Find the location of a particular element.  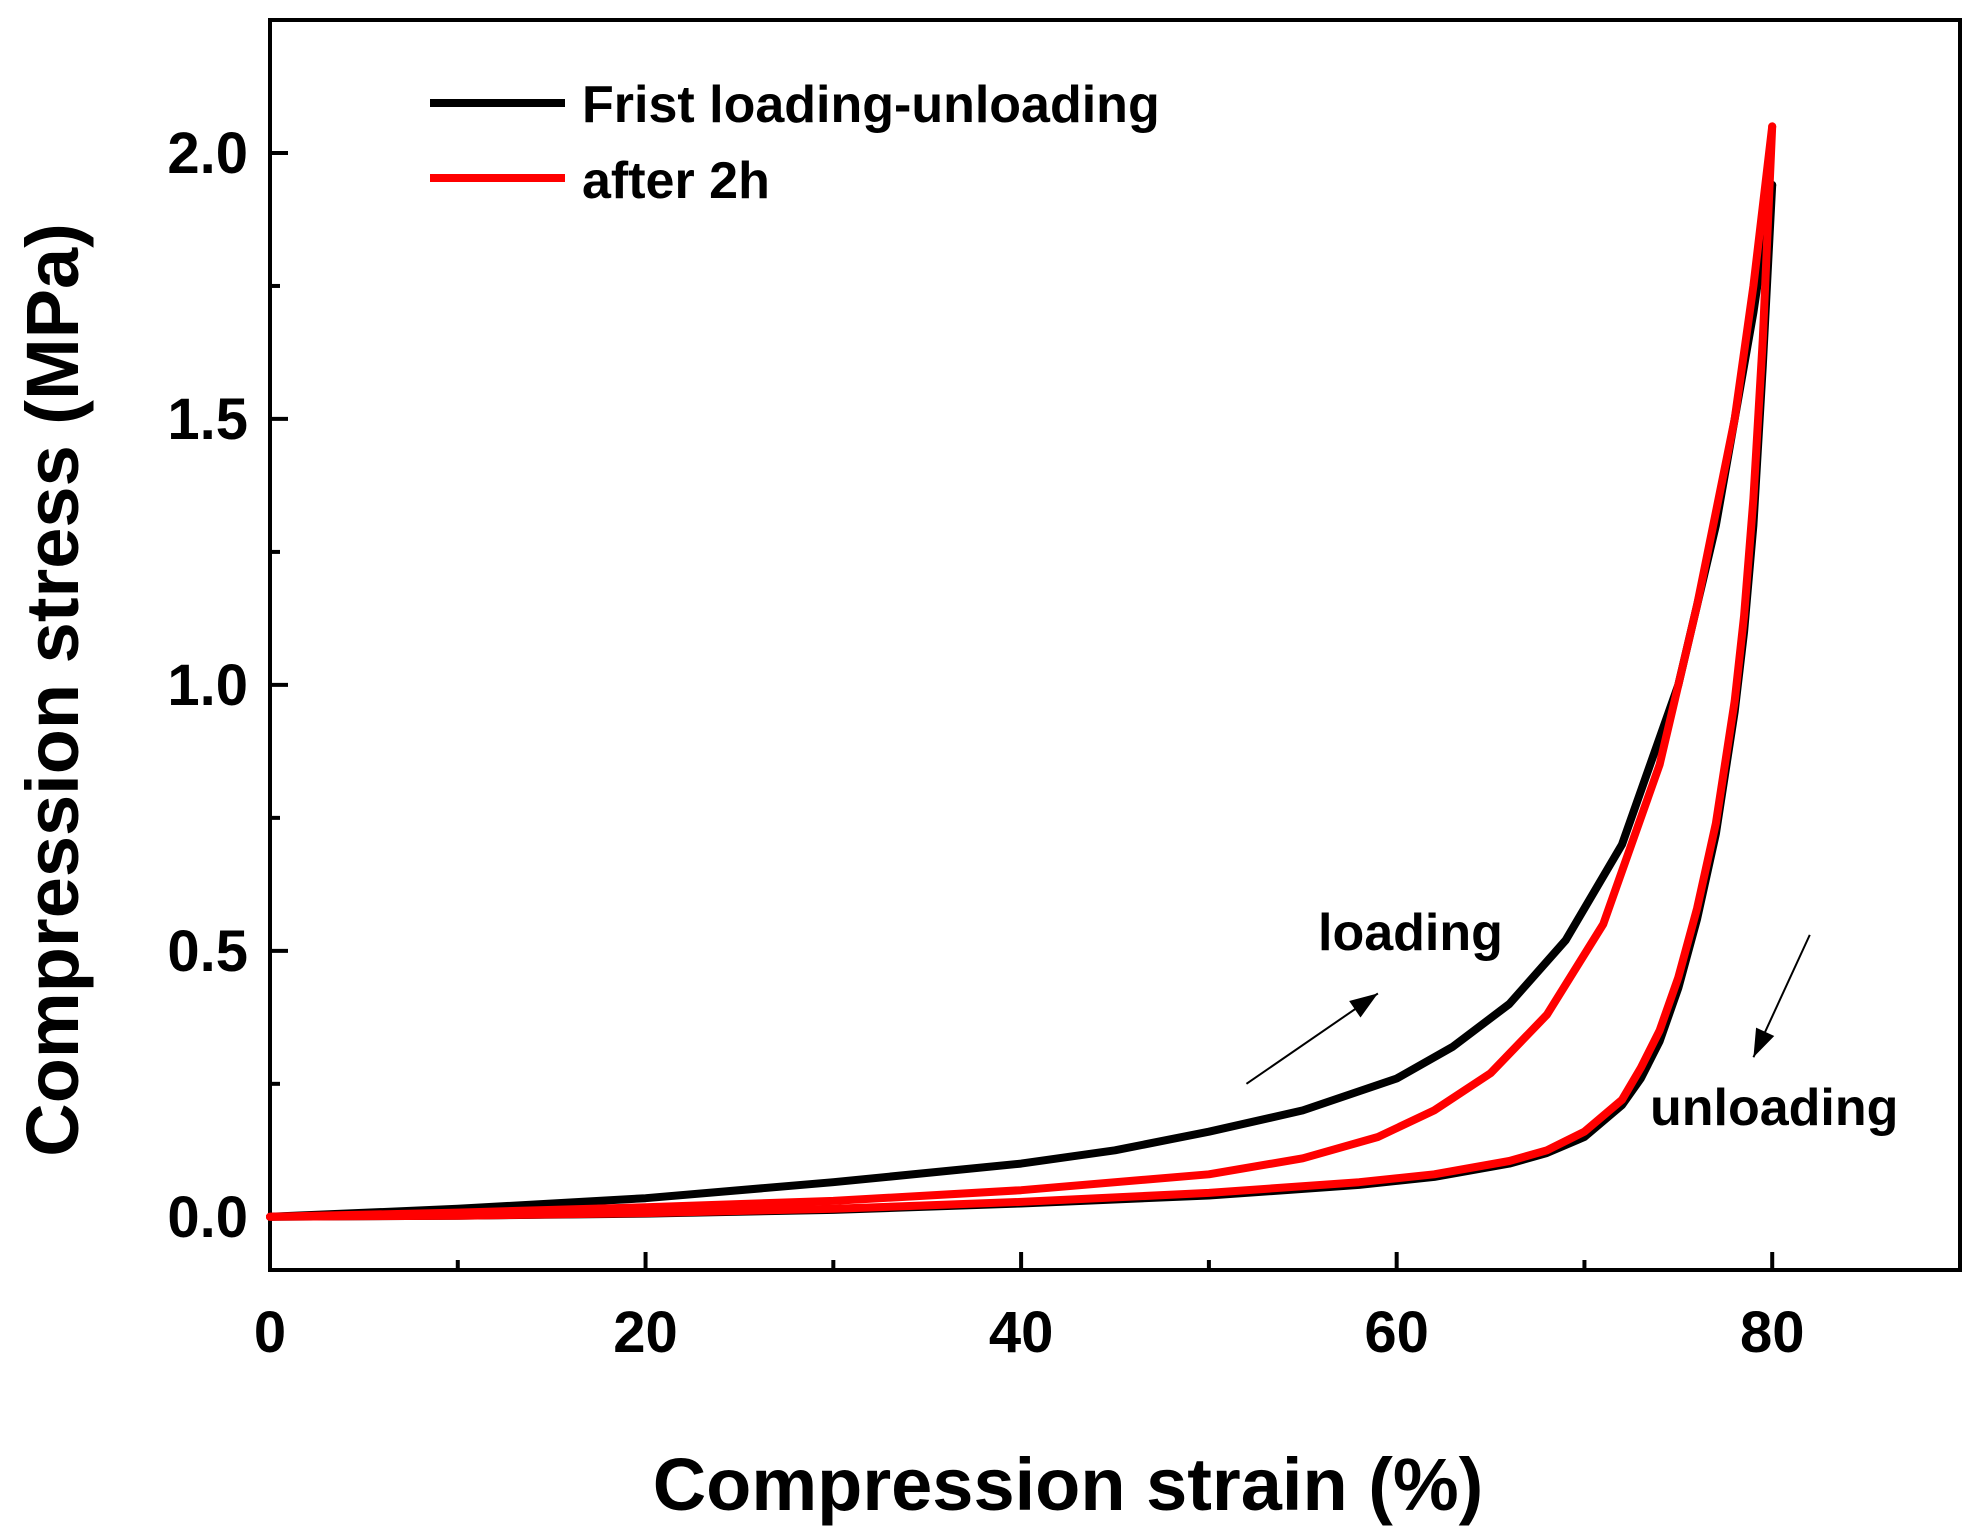

annotation-loading-arrowhead is located at coordinates (1363, 1005).